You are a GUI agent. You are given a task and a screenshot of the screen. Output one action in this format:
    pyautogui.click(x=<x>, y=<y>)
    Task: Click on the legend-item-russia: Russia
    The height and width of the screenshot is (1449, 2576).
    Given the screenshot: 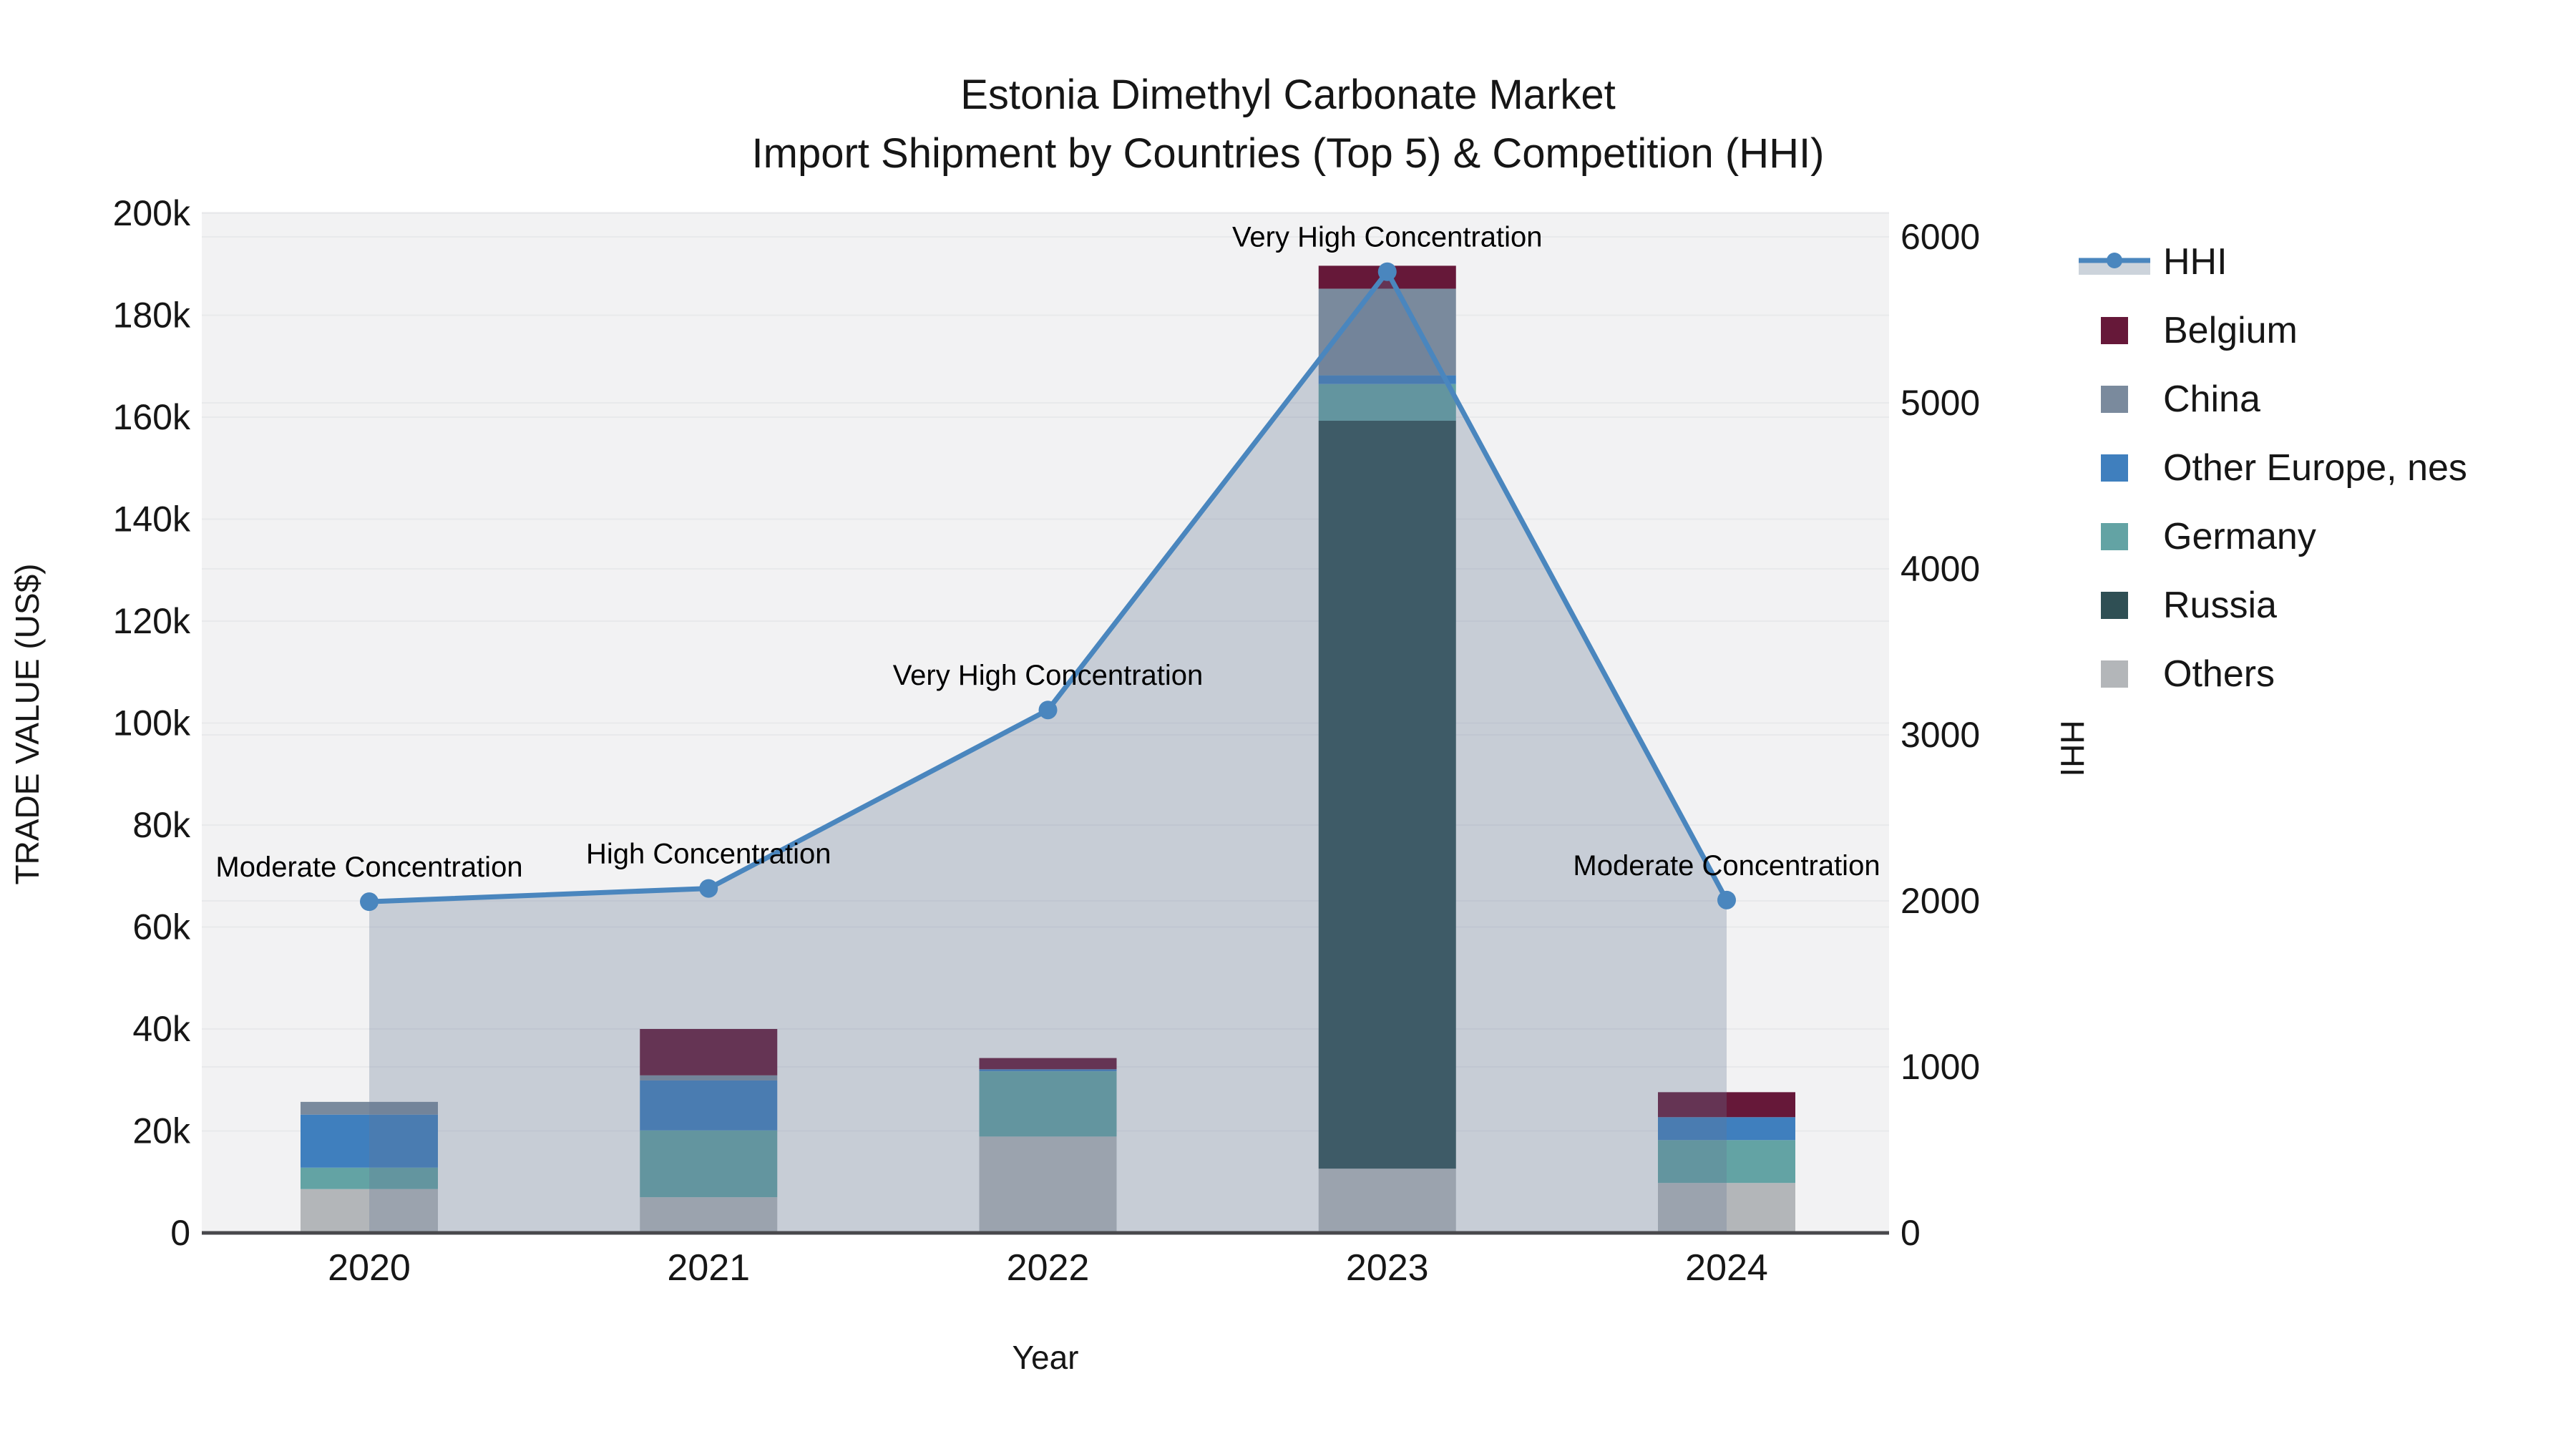 What is the action you would take?
    pyautogui.click(x=2273, y=605)
    